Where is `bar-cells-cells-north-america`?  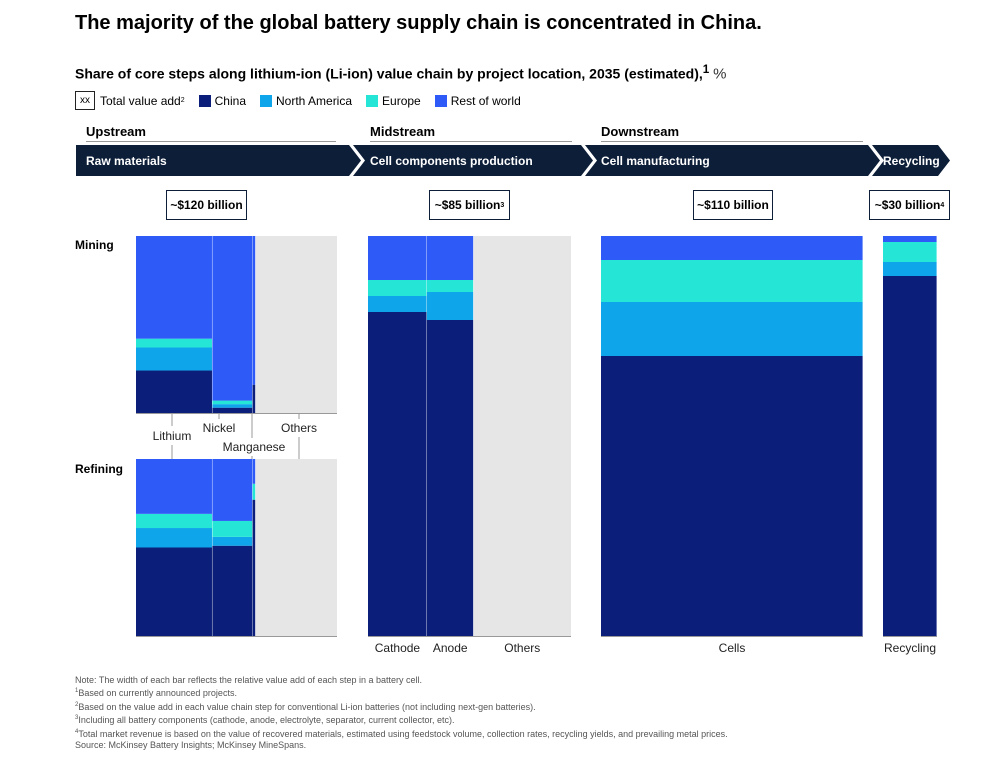 bar-cells-cells-north-america is located at coordinates (732, 329).